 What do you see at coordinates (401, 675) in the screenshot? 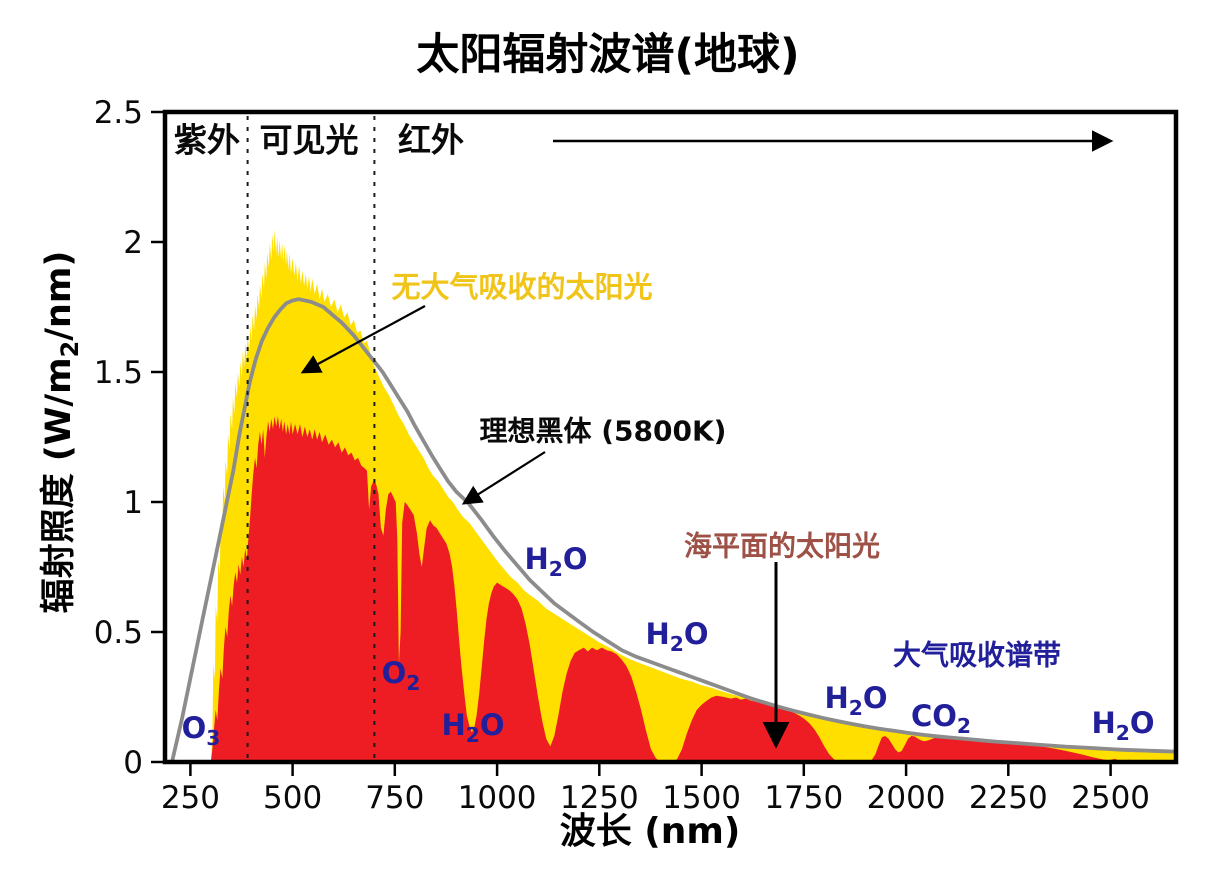
I see `molecule-o2: O2` at bounding box center [401, 675].